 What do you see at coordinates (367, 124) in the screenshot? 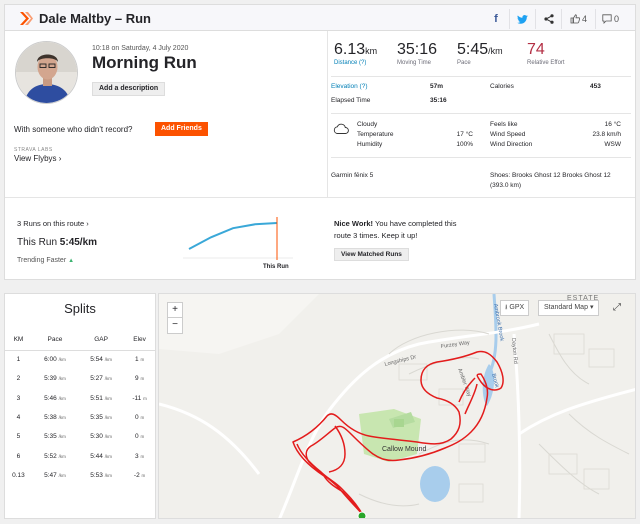
I see `weather-condition: Cloudy` at bounding box center [367, 124].